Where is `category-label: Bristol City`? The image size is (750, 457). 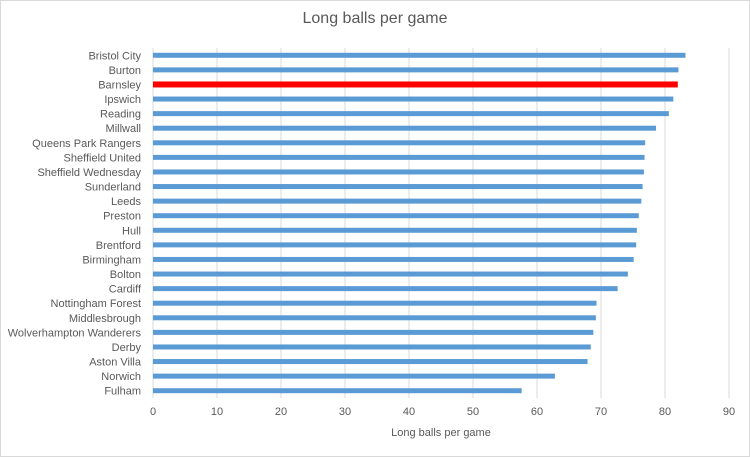
category-label: Bristol City is located at coordinates (114, 56).